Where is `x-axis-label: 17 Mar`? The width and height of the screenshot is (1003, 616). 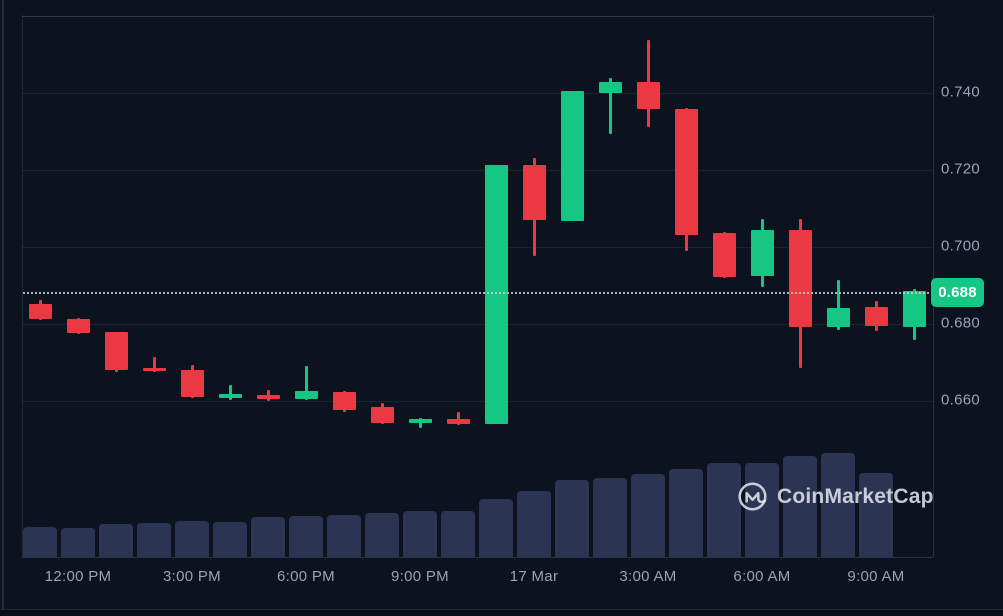
x-axis-label: 17 Mar is located at coordinates (534, 576).